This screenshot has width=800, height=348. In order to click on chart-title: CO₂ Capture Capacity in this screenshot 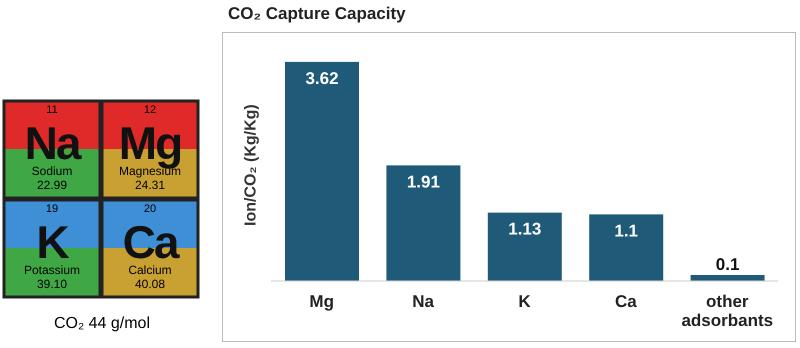, I will do `click(317, 14)`.